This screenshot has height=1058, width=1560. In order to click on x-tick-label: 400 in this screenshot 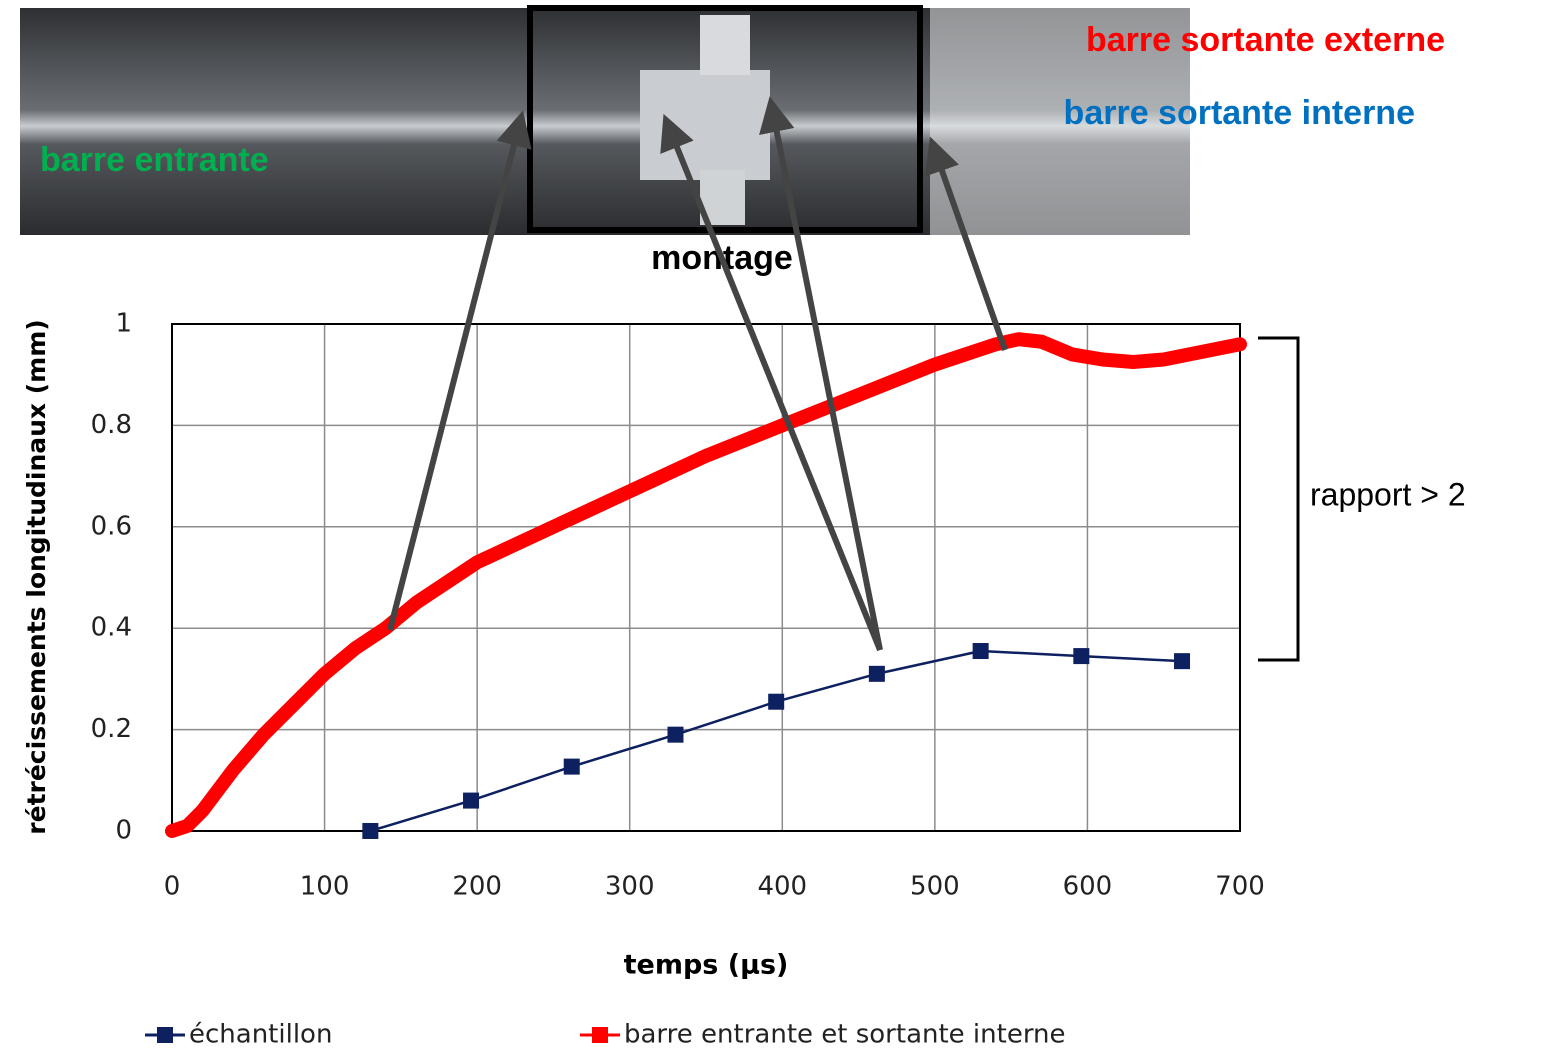, I will do `click(782, 887)`.